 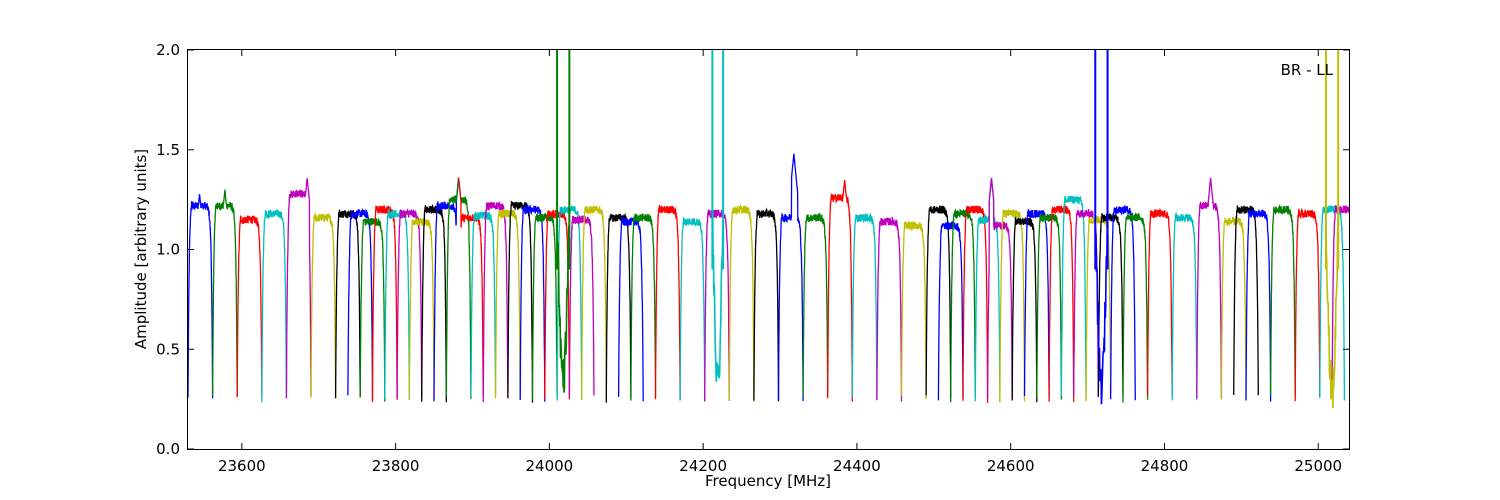 What do you see at coordinates (1165, 466) in the screenshot?
I see `x-tick-label: 24800` at bounding box center [1165, 466].